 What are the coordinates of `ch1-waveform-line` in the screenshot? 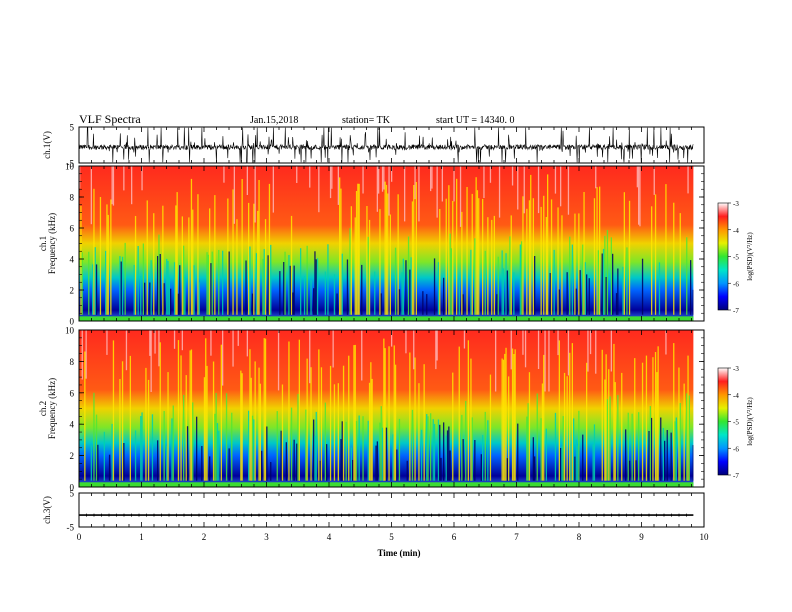 It's located at (386, 145).